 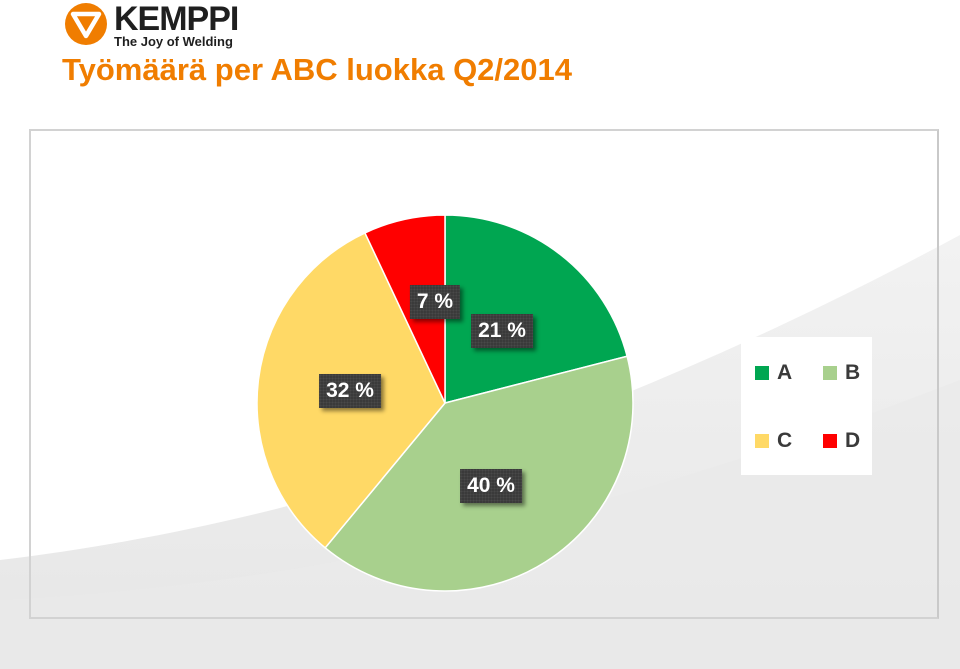 I want to click on page-title: Työmäärä per ABC luokka Q2/2014, so click(x=317, y=69).